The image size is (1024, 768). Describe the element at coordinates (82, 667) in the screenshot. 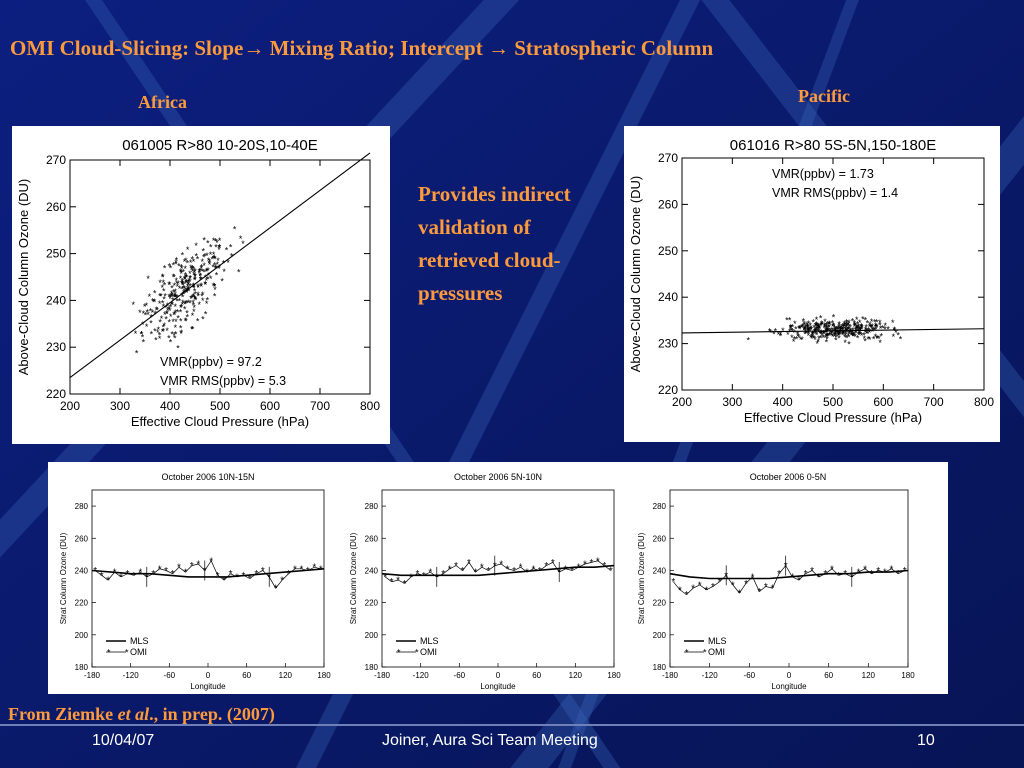

I see `y-tick-label: 180` at that location.